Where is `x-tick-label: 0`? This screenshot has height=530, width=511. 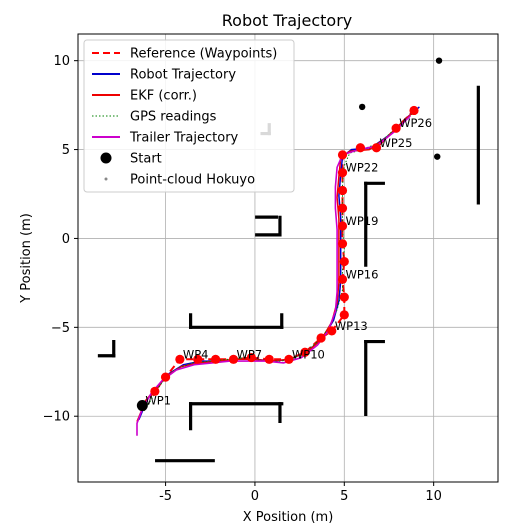
x-tick-label: 0 is located at coordinates (255, 496).